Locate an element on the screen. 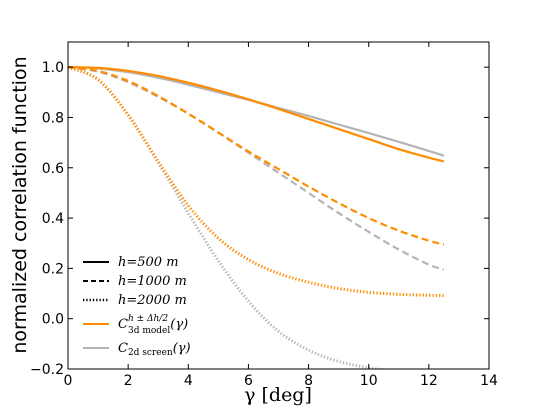 This screenshot has width=545, height=408. x-tick-label: 6 is located at coordinates (248, 381).